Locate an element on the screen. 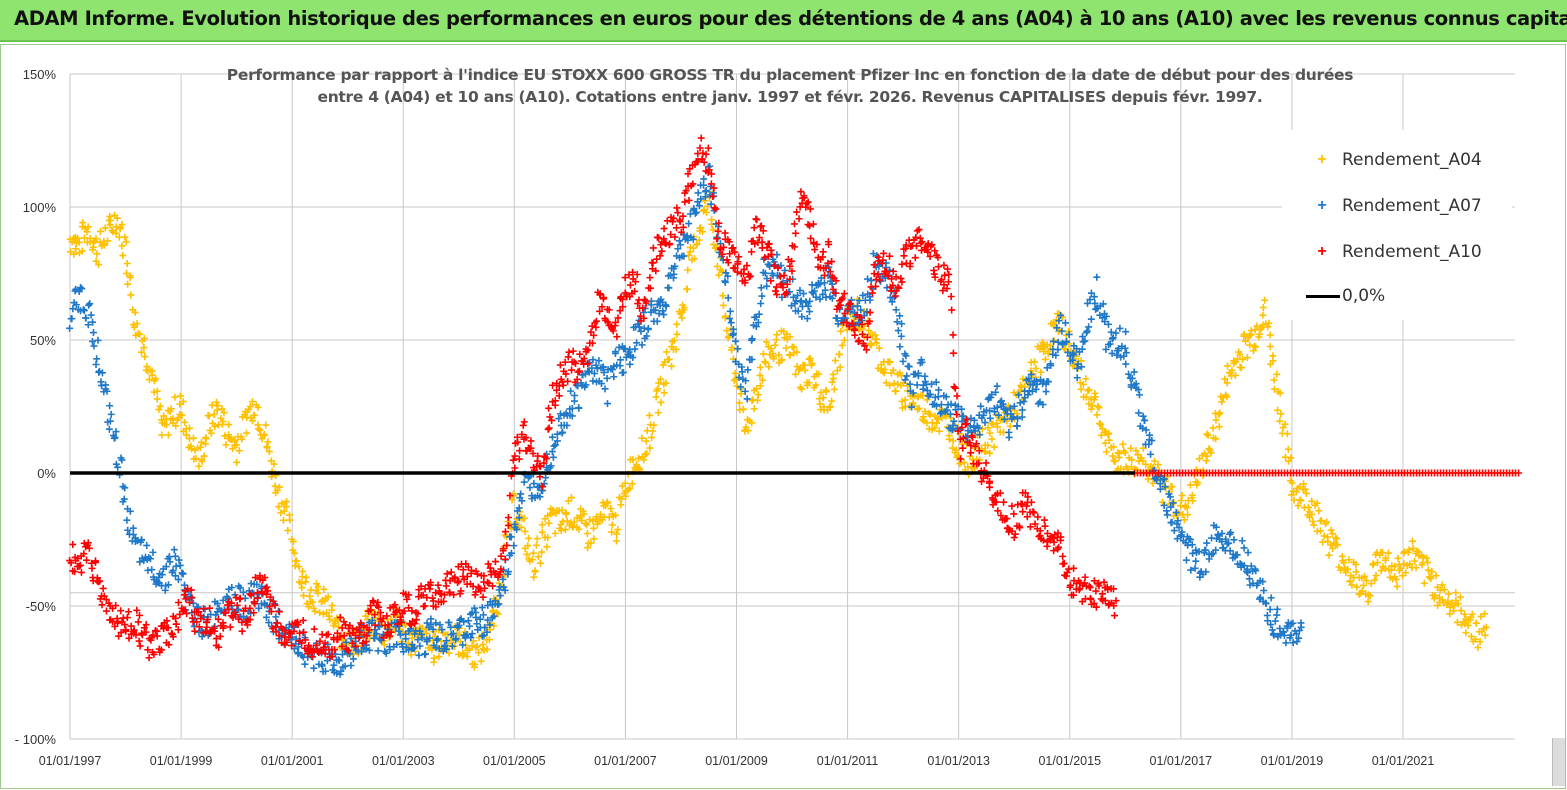 The height and width of the screenshot is (790, 1567). x-tick-label: 01/01/2001 is located at coordinates (292, 761).